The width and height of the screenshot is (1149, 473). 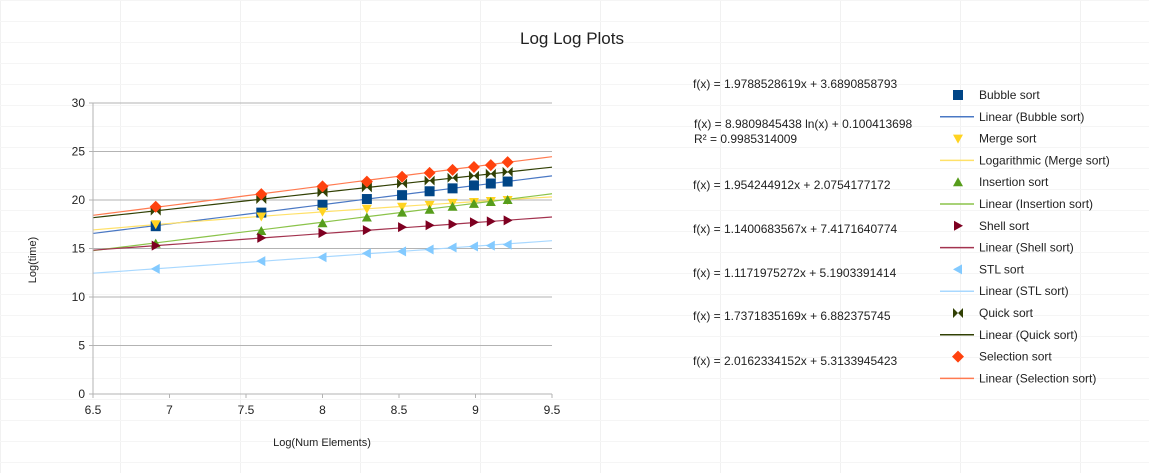 I want to click on x-tick-label: 6.5, so click(x=93, y=410).